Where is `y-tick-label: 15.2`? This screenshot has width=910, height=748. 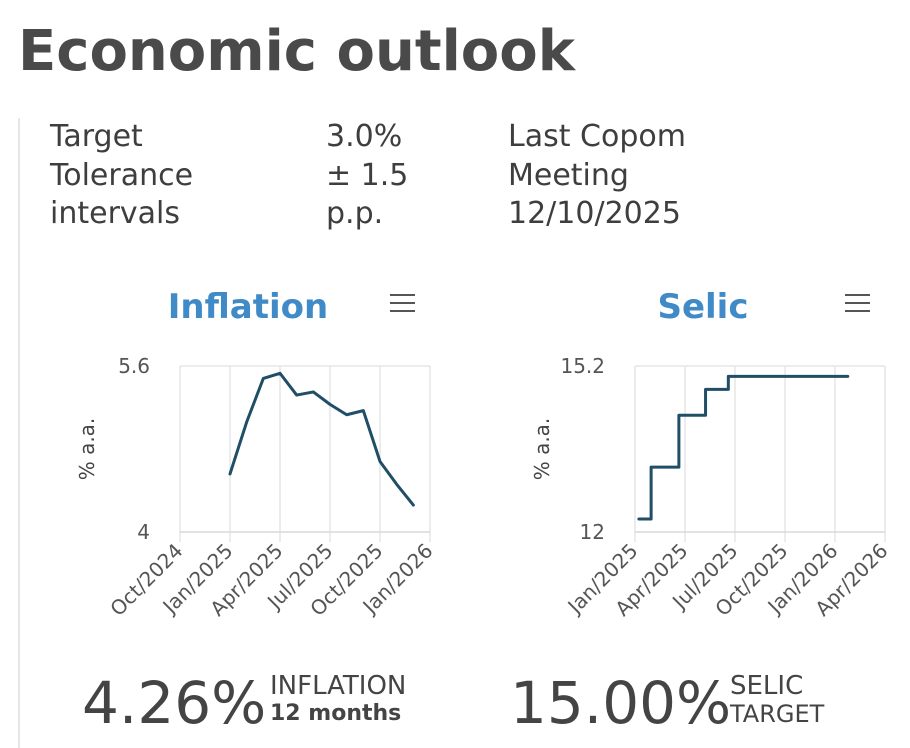
y-tick-label: 15.2 is located at coordinates (582, 366).